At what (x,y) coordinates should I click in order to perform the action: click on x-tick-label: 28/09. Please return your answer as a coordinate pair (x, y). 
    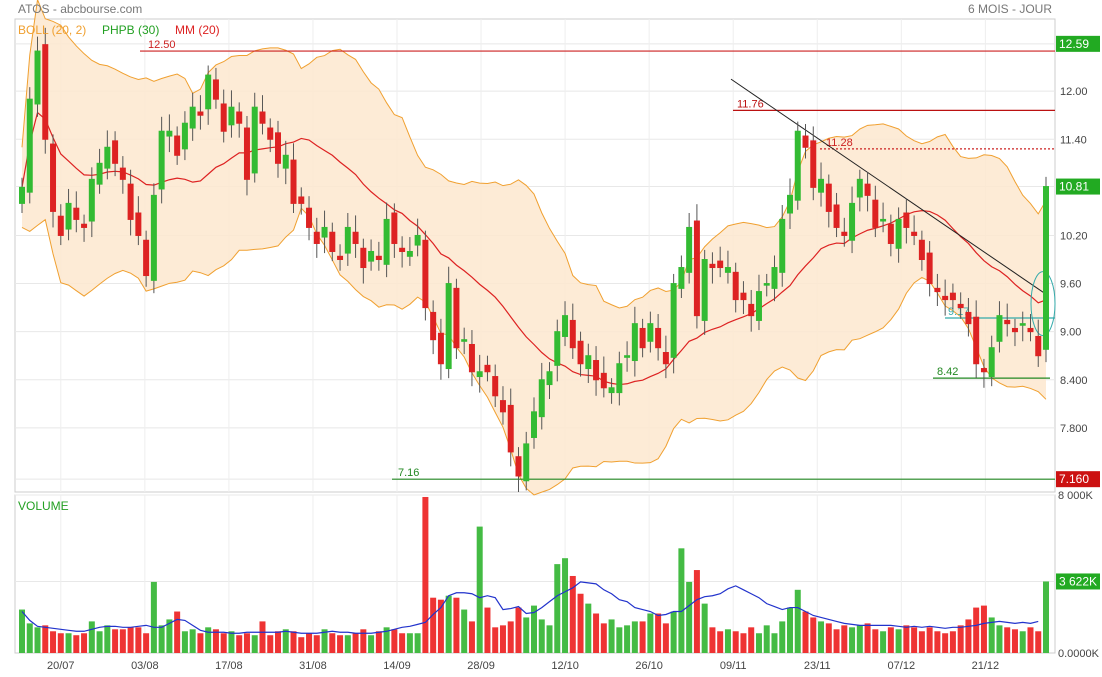
    Looking at the image, I should click on (481, 666).